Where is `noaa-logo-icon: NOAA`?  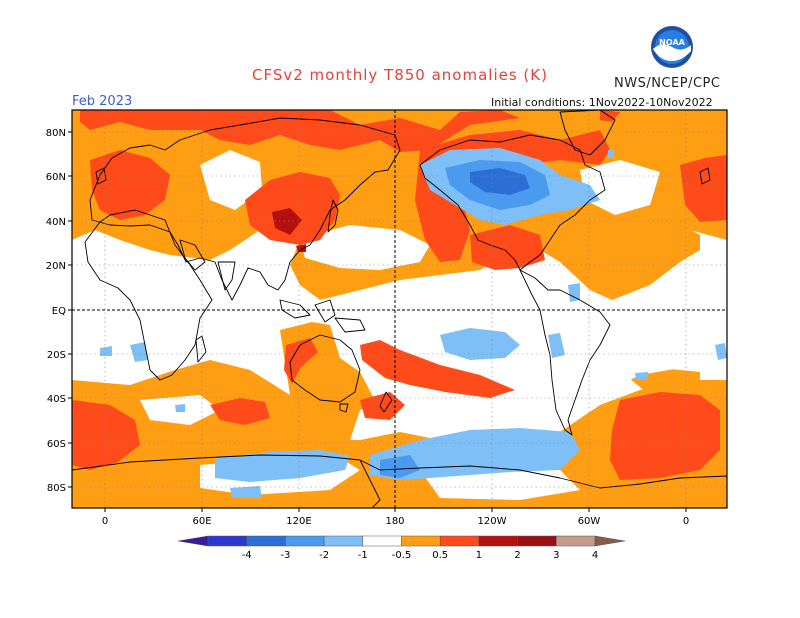 noaa-logo-icon: NOAA is located at coordinates (672, 47).